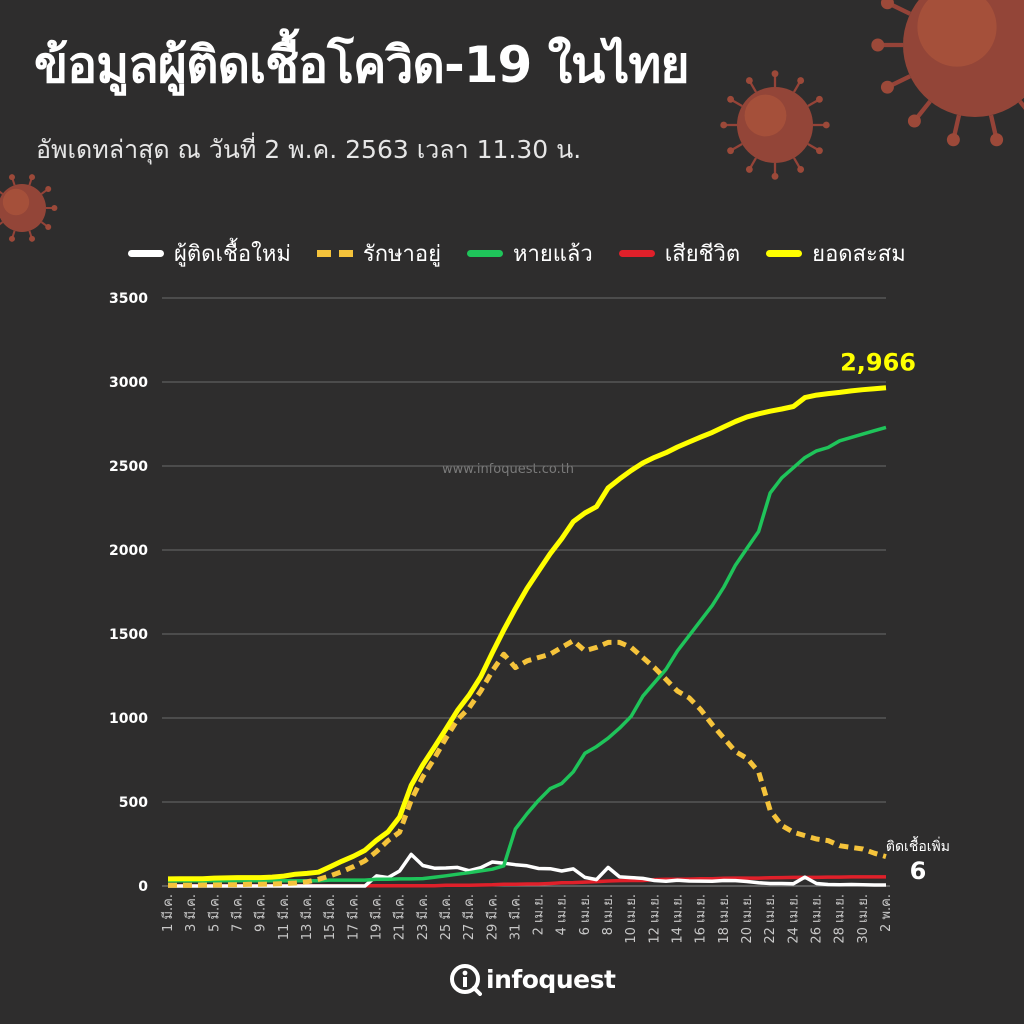 This screenshot has width=1024, height=1024. What do you see at coordinates (146, 253) in the screenshot?
I see `legend-swatch-new-cases` at bounding box center [146, 253].